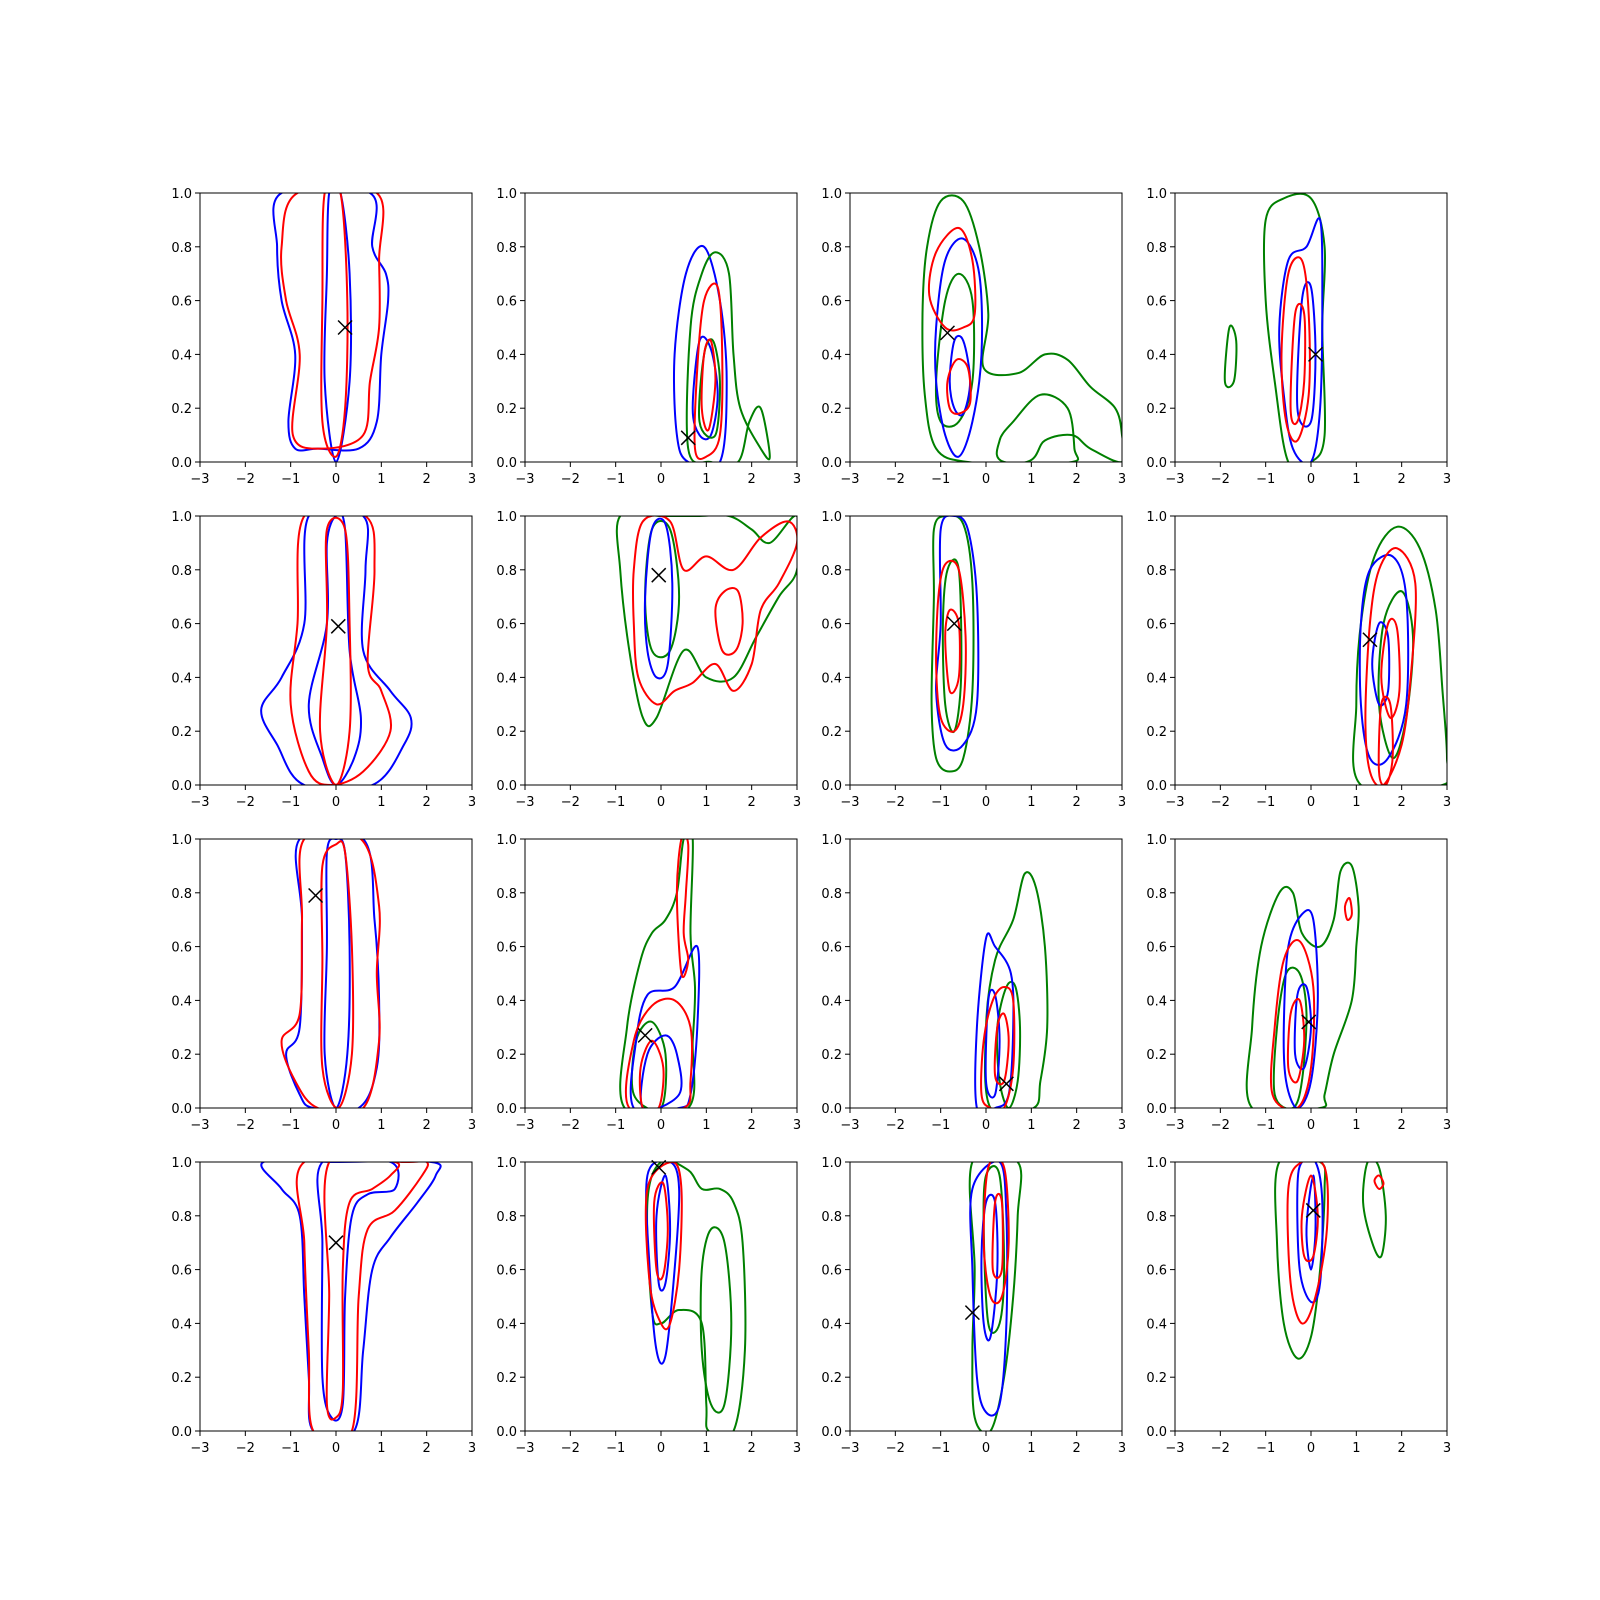 This screenshot has height=1600, width=1600. What do you see at coordinates (1156, 1055) in the screenshot?
I see `y-tick-label: 0.2` at bounding box center [1156, 1055].